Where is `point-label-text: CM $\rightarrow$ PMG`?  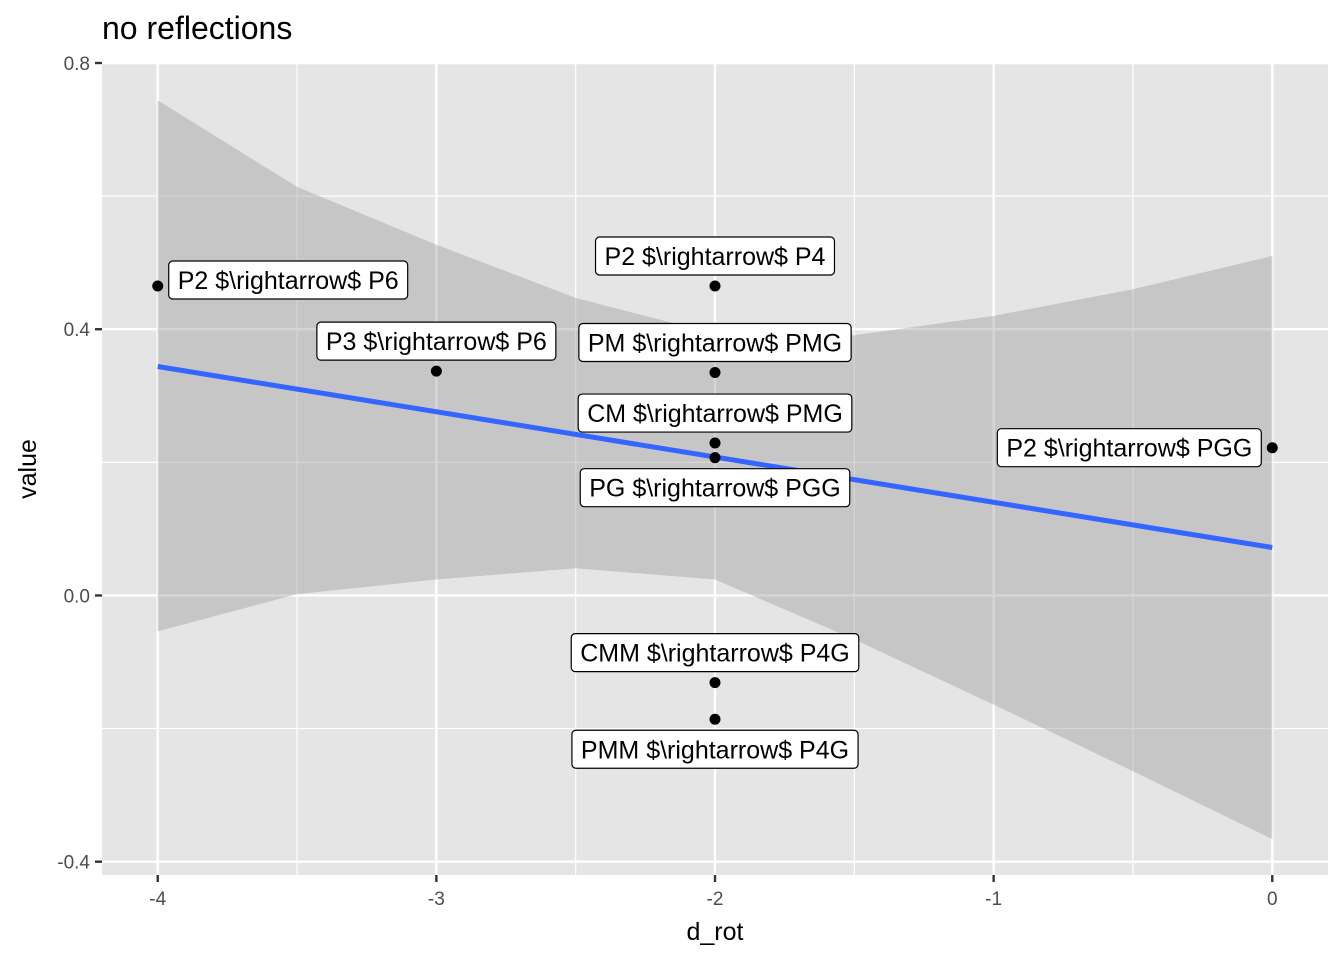
point-label-text: CM $\rightarrow$ PMG is located at coordinates (715, 414).